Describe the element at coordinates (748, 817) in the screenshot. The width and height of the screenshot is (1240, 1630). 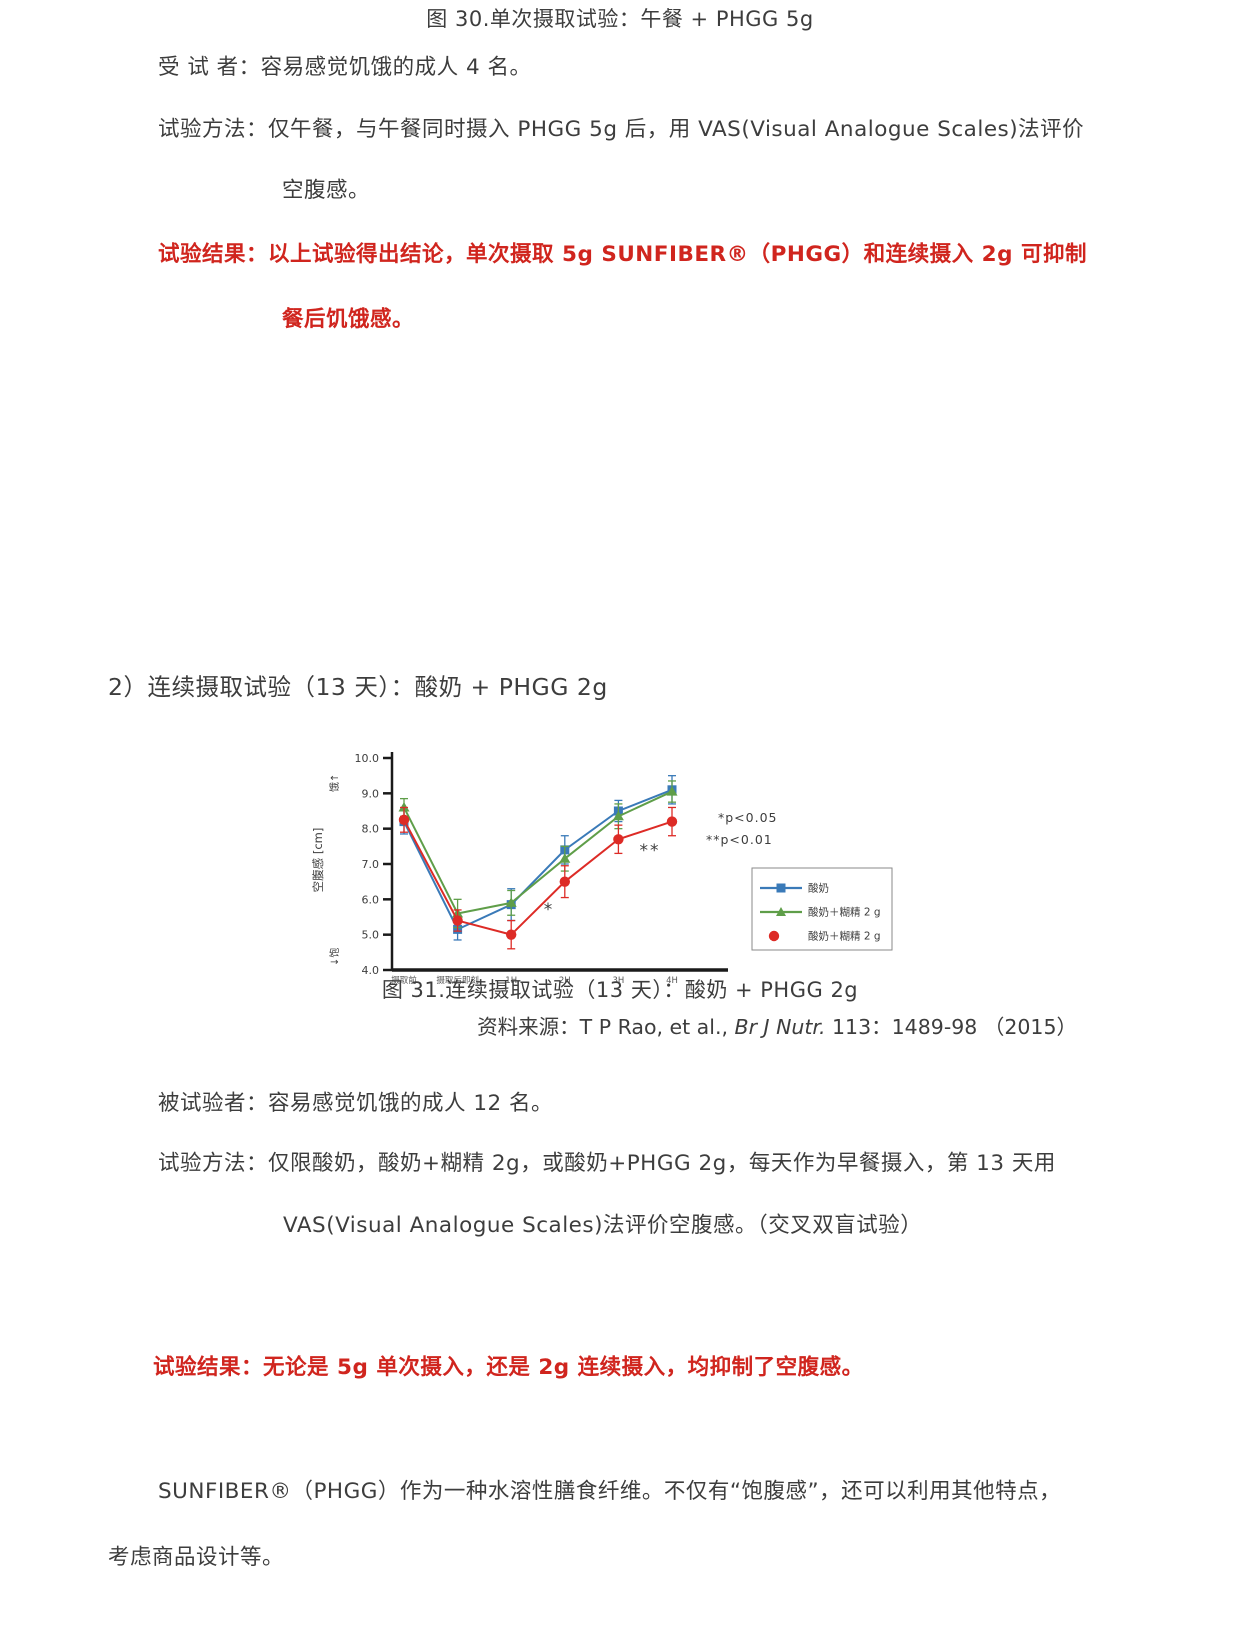
I see `svg-text: *p<0.05` at that location.